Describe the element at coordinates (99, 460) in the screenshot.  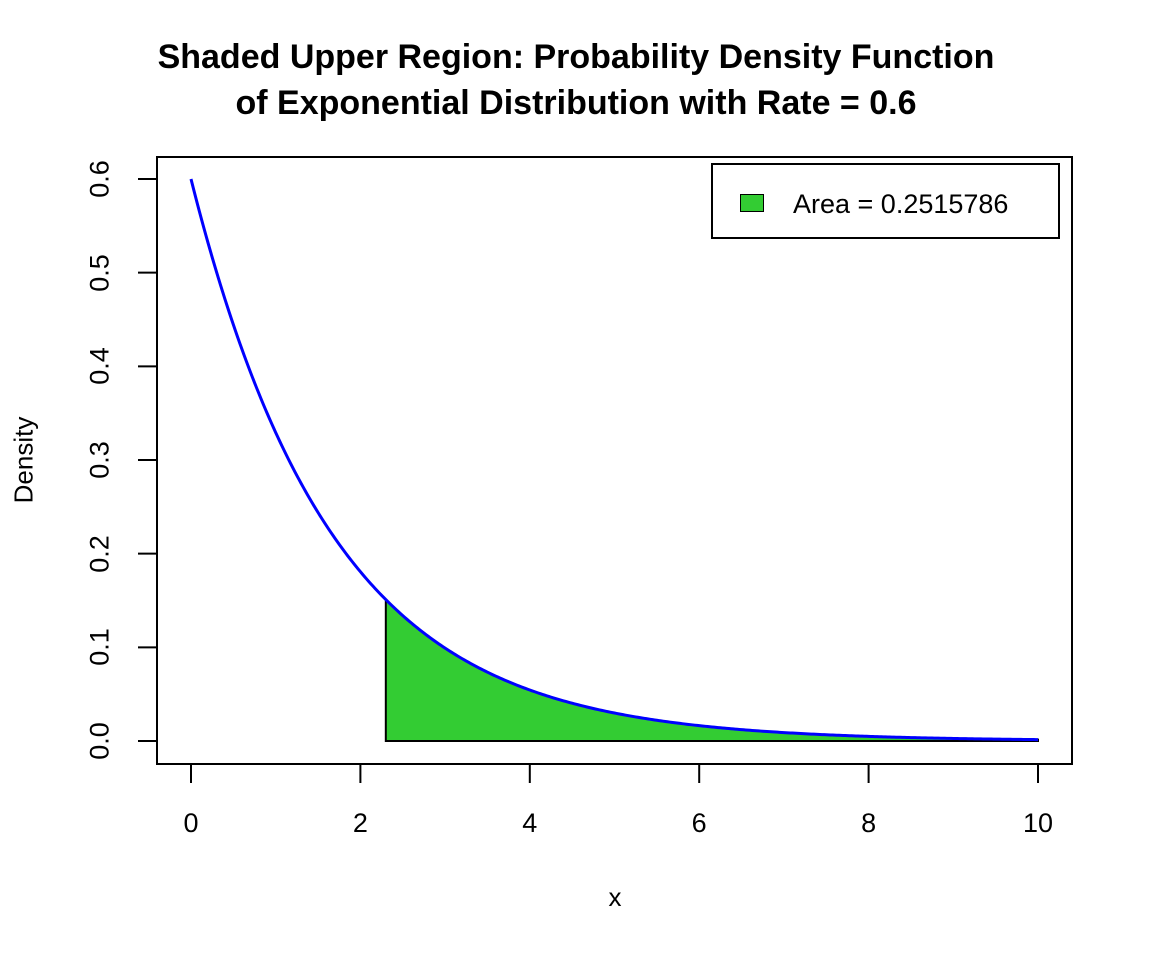
I see `y-tick-label: 0.3` at that location.